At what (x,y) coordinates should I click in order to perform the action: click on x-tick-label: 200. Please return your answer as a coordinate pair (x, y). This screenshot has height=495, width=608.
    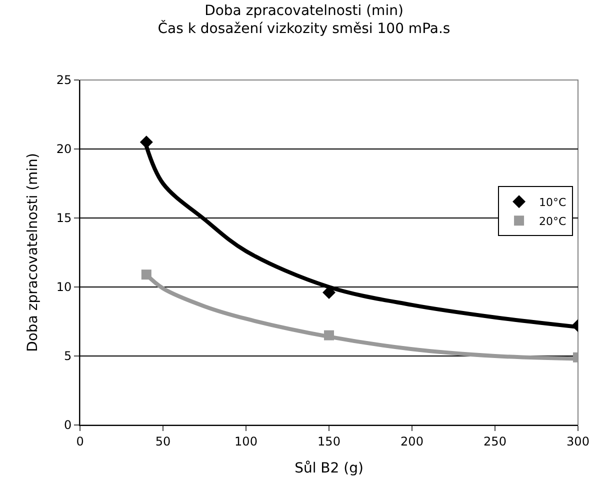
    Looking at the image, I should click on (412, 441).